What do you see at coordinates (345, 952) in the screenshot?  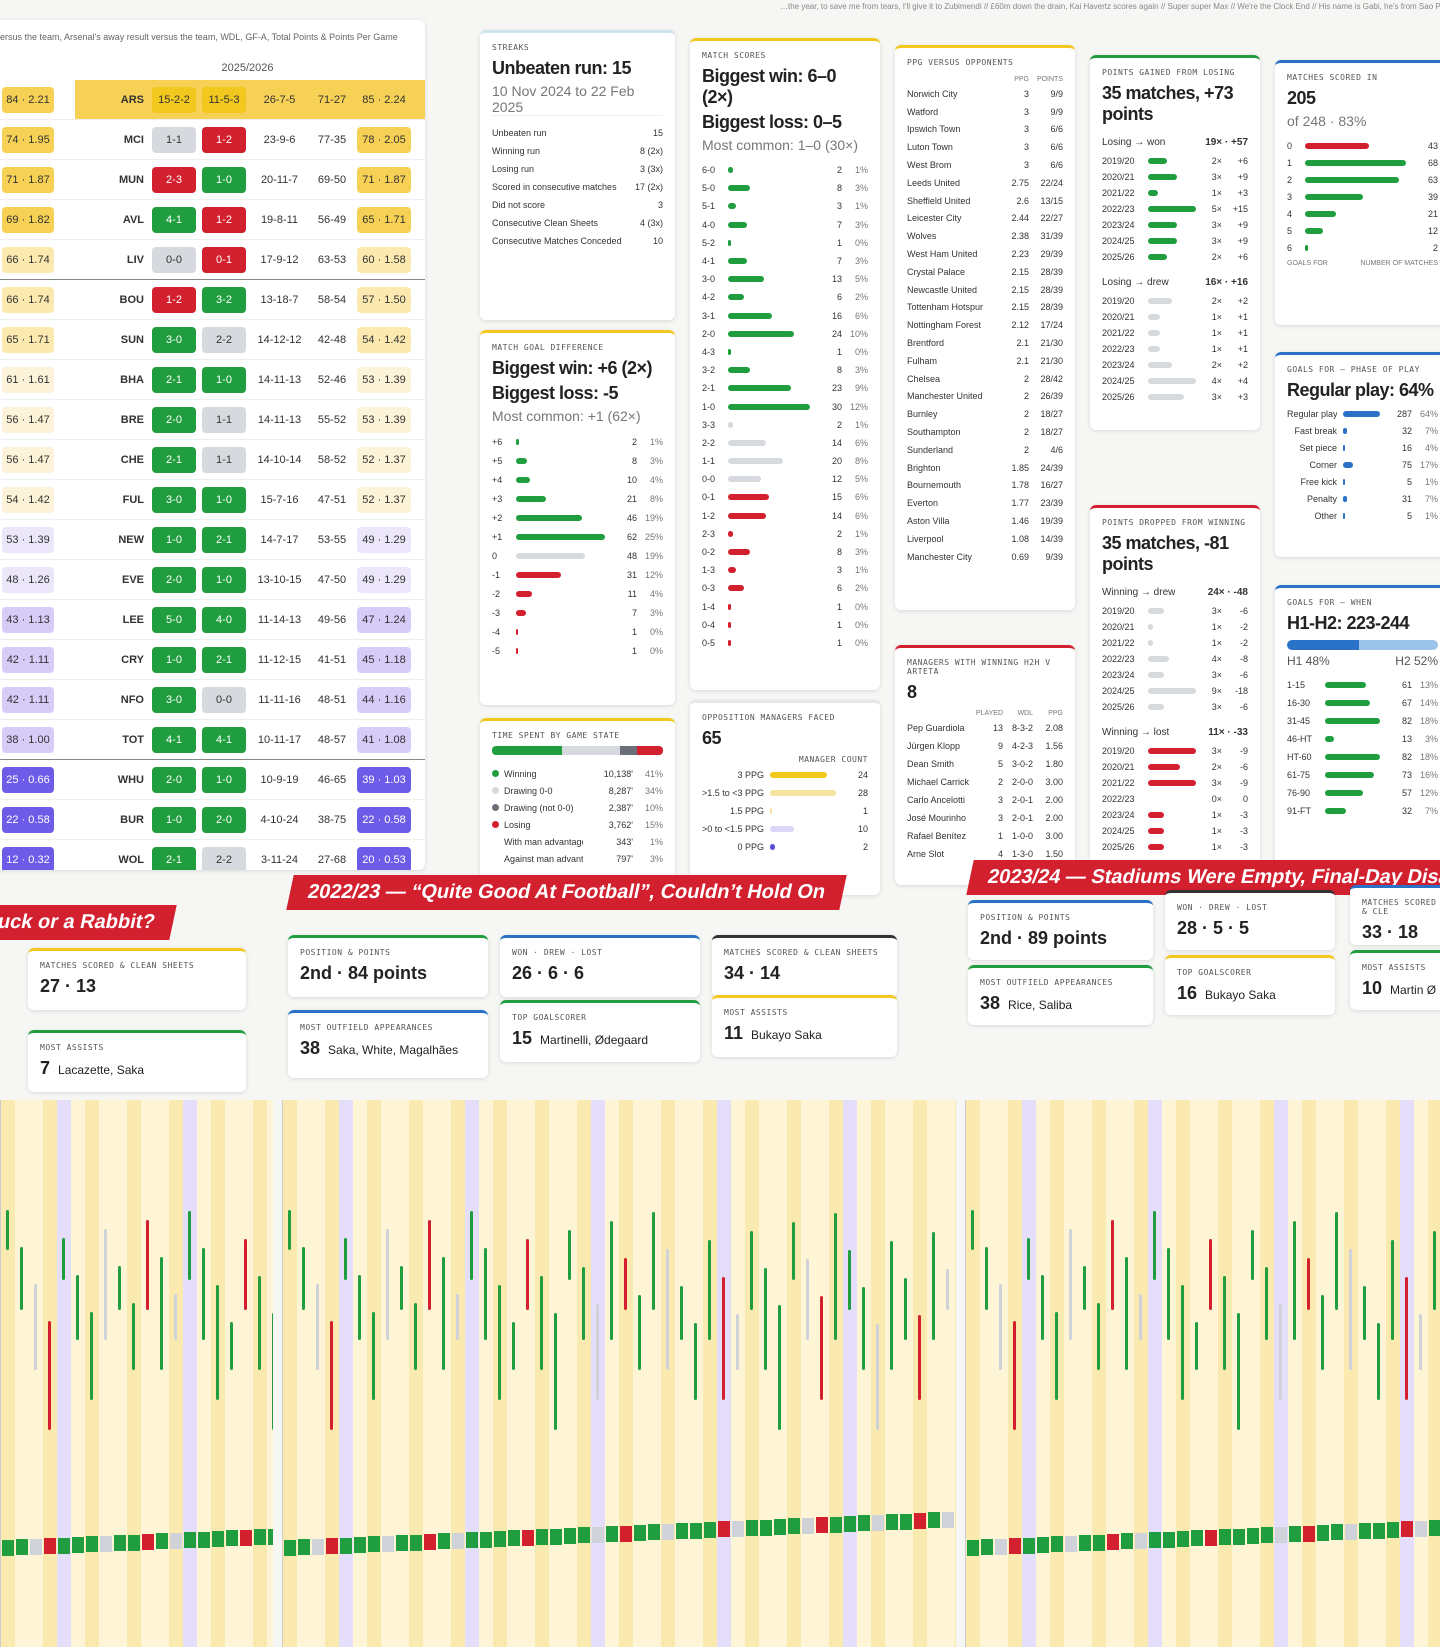 I see `card-label: POSITION & POINTS` at bounding box center [345, 952].